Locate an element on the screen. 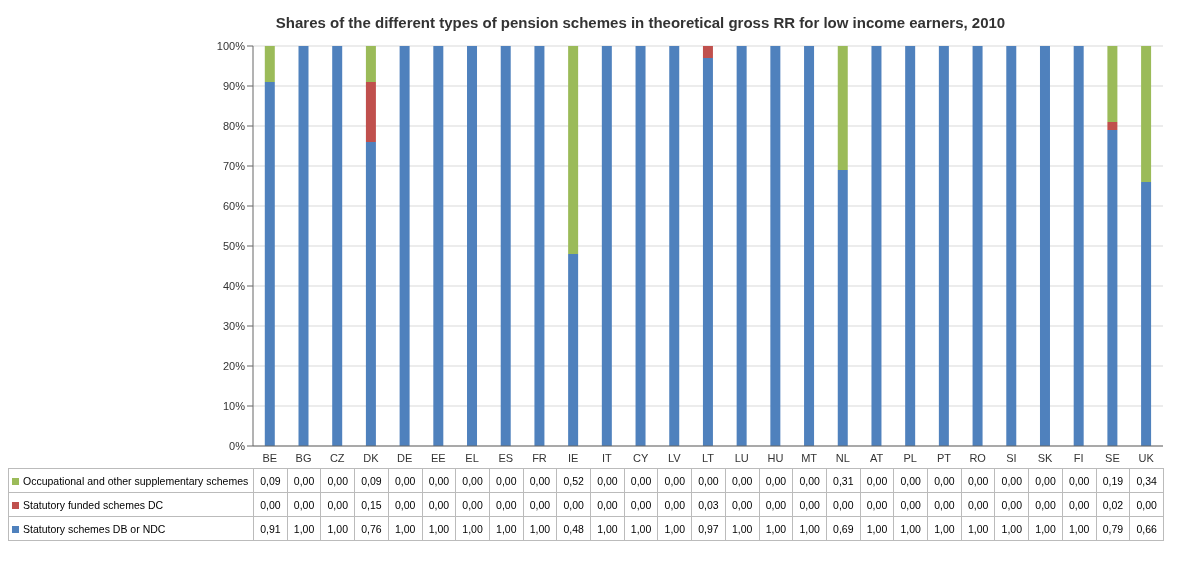 The height and width of the screenshot is (567, 1183). data-label: 0,31 is located at coordinates (843, 480).